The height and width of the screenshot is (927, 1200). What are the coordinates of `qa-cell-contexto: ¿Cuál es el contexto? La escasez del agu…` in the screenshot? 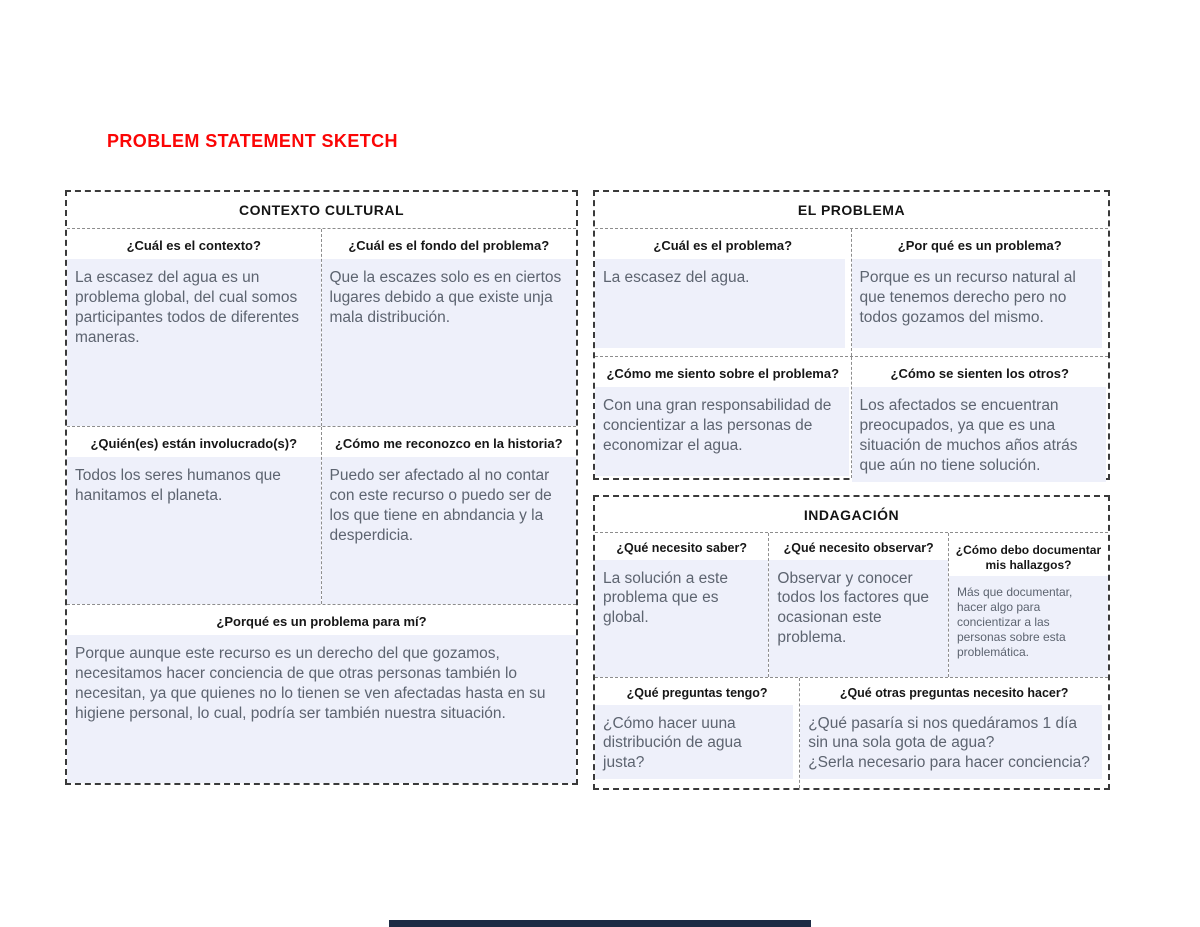 It's located at (194, 327).